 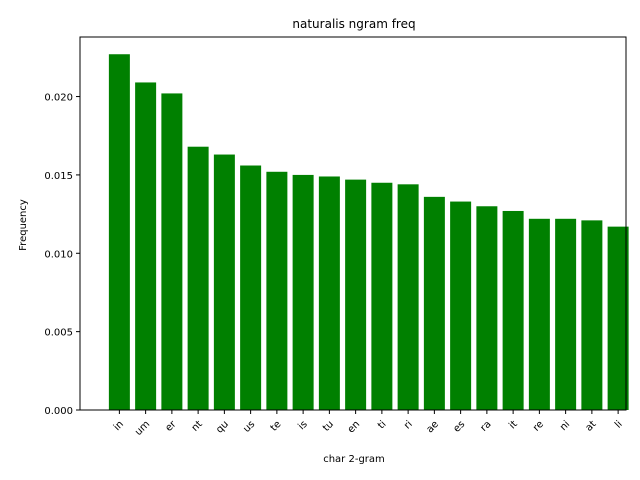 What do you see at coordinates (382, 296) in the screenshot?
I see `bar-ti` at bounding box center [382, 296].